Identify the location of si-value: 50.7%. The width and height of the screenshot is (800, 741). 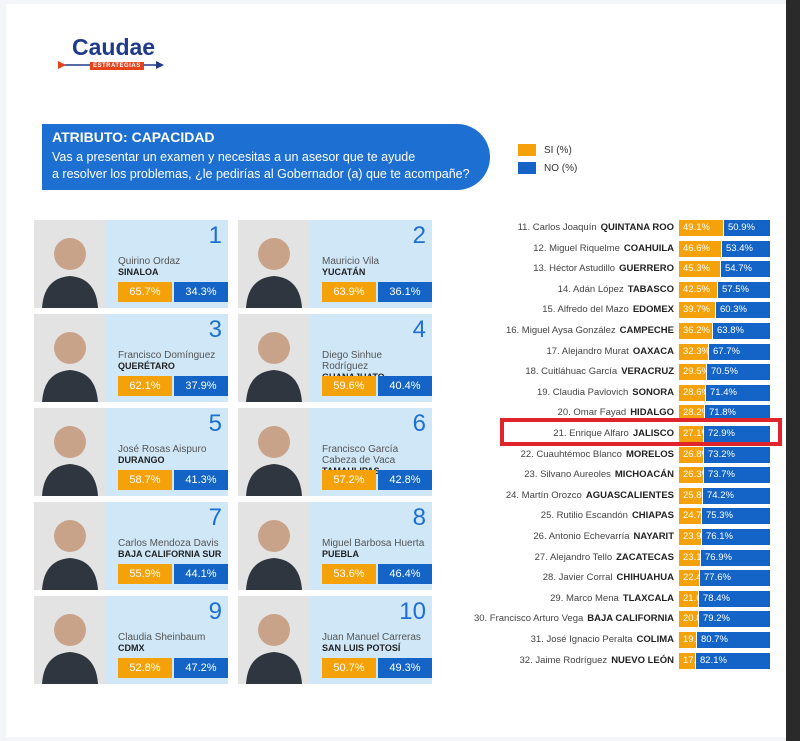
(349, 668).